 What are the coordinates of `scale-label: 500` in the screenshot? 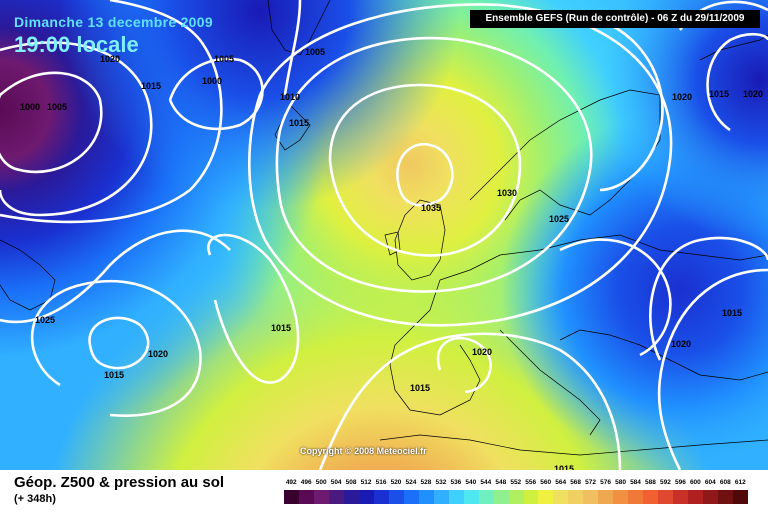 It's located at (321, 482).